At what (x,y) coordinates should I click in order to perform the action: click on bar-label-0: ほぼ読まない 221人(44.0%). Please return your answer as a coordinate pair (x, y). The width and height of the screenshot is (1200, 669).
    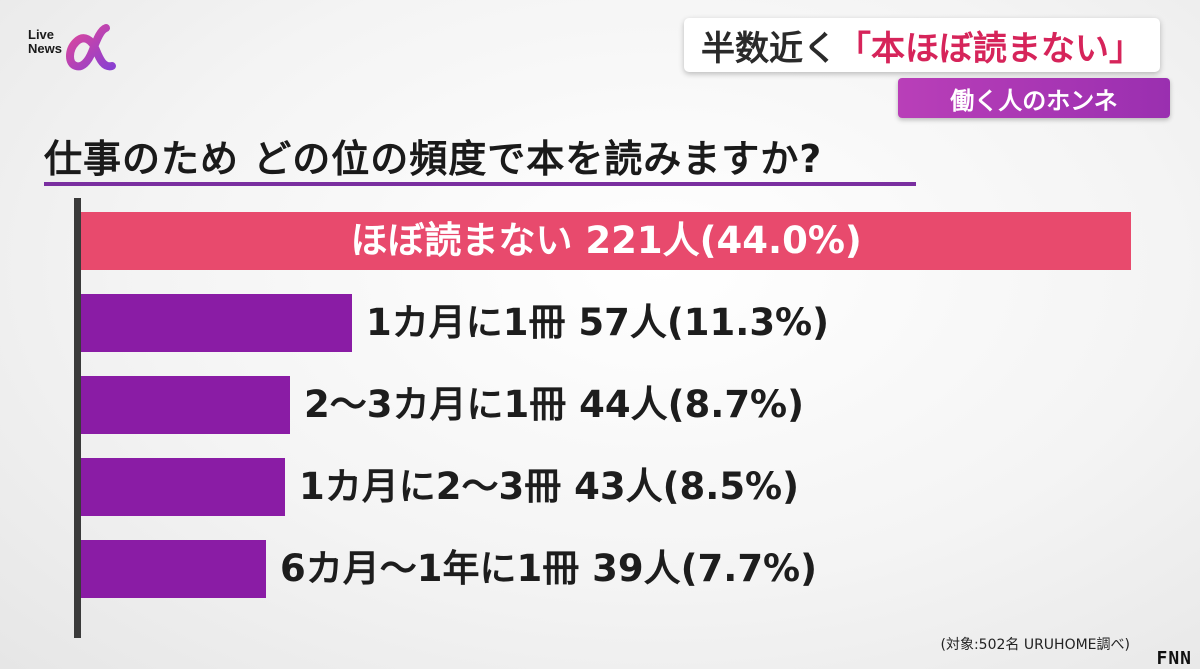
    Looking at the image, I should click on (606, 240).